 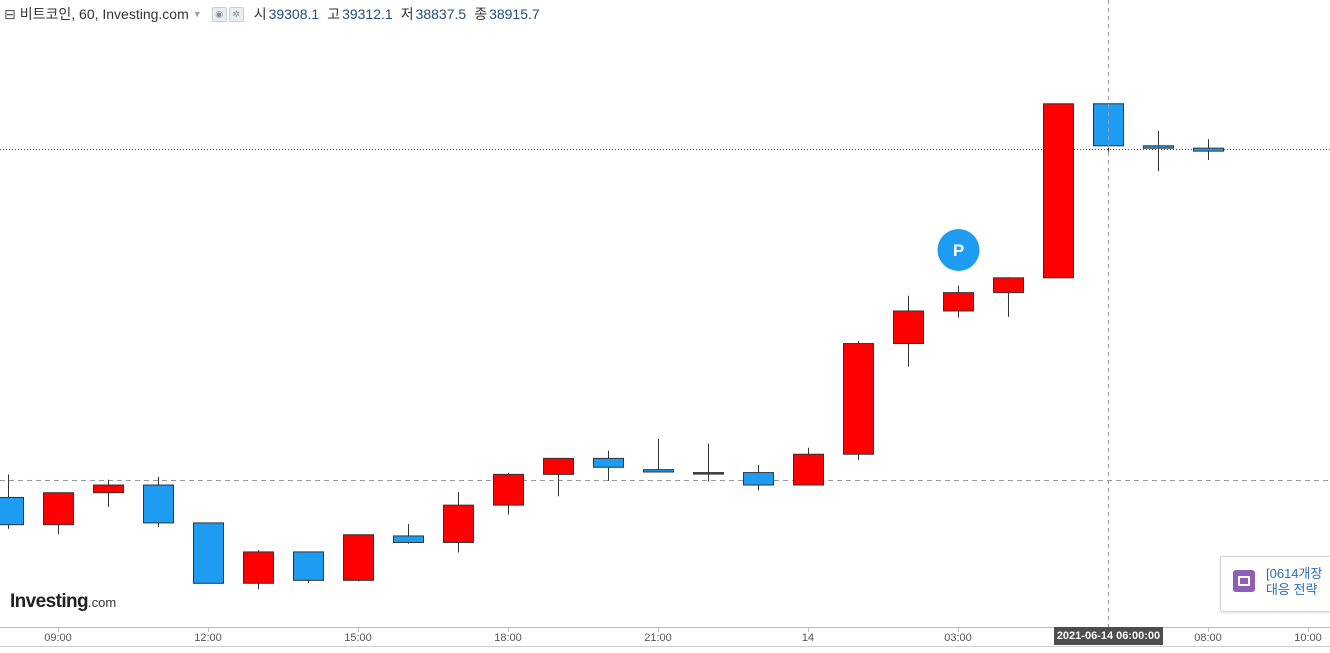 What do you see at coordinates (1208, 638) in the screenshot?
I see `x-tick-label: 08:00` at bounding box center [1208, 638].